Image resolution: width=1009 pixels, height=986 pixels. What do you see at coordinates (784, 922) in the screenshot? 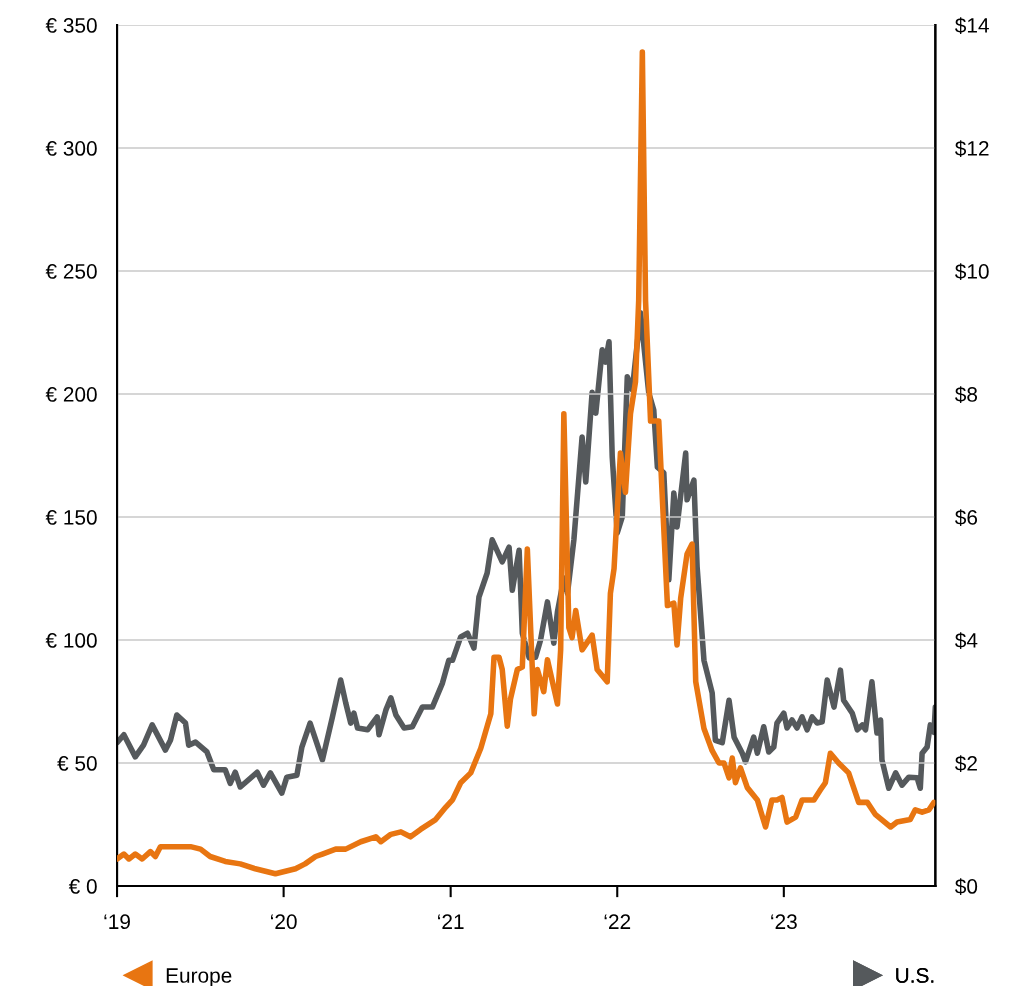
I see `x-tick-label: ‘23` at bounding box center [784, 922].